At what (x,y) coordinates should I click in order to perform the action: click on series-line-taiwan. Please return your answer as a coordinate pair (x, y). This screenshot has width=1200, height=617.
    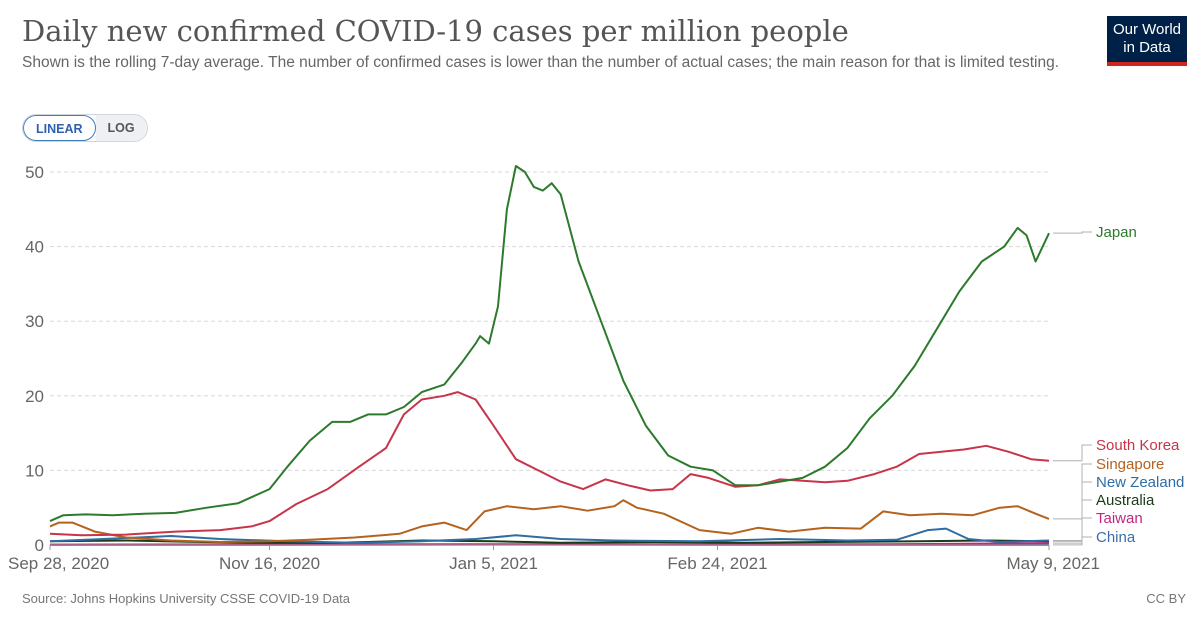
    Looking at the image, I should click on (549, 544).